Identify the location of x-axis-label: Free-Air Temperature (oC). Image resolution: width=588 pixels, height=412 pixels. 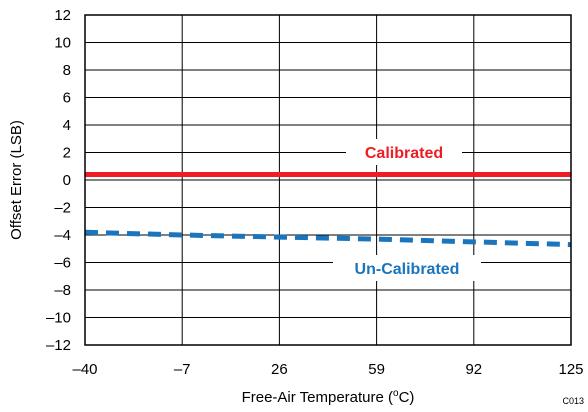
(328, 397).